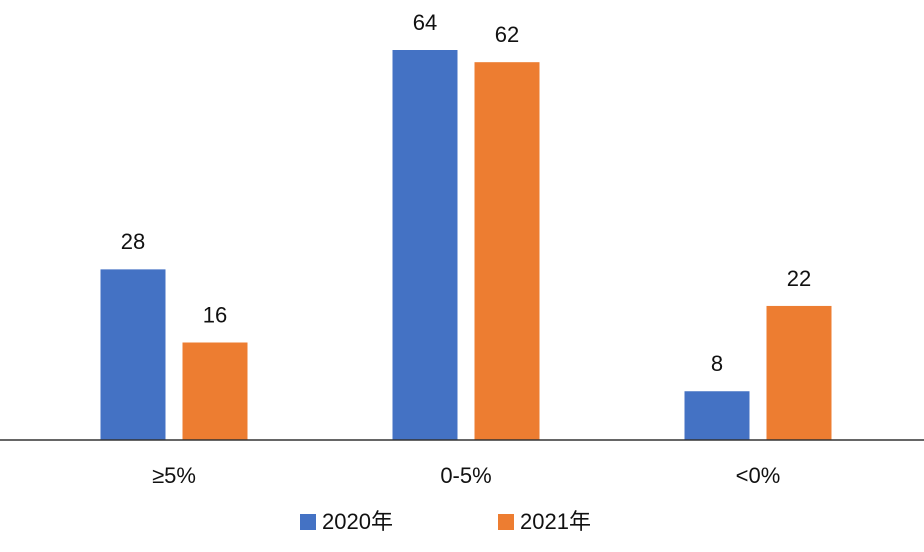 This screenshot has height=552, width=924. What do you see at coordinates (717, 363) in the screenshot?
I see `value-label: 8` at bounding box center [717, 363].